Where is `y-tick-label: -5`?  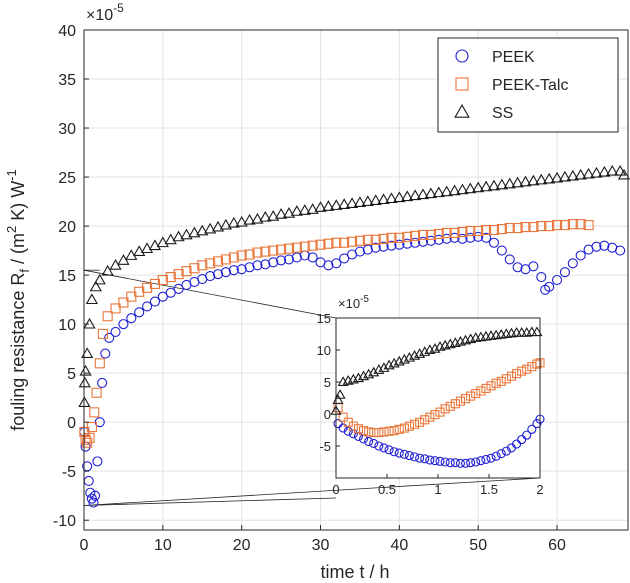
y-tick-label: -5 is located at coordinates (69, 472).